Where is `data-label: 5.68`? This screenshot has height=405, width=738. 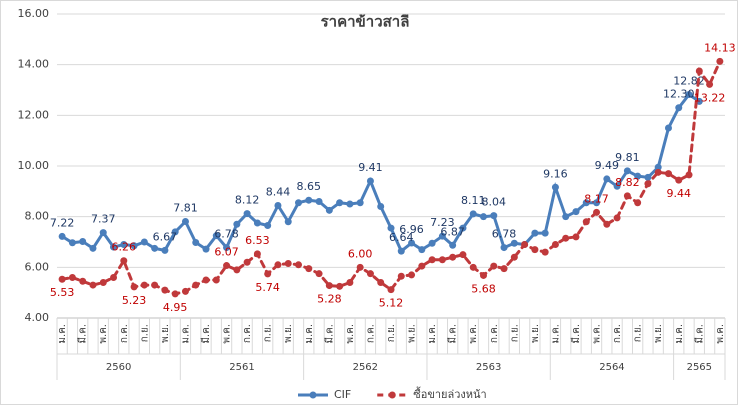 data-label: 5.68 is located at coordinates (483, 288).